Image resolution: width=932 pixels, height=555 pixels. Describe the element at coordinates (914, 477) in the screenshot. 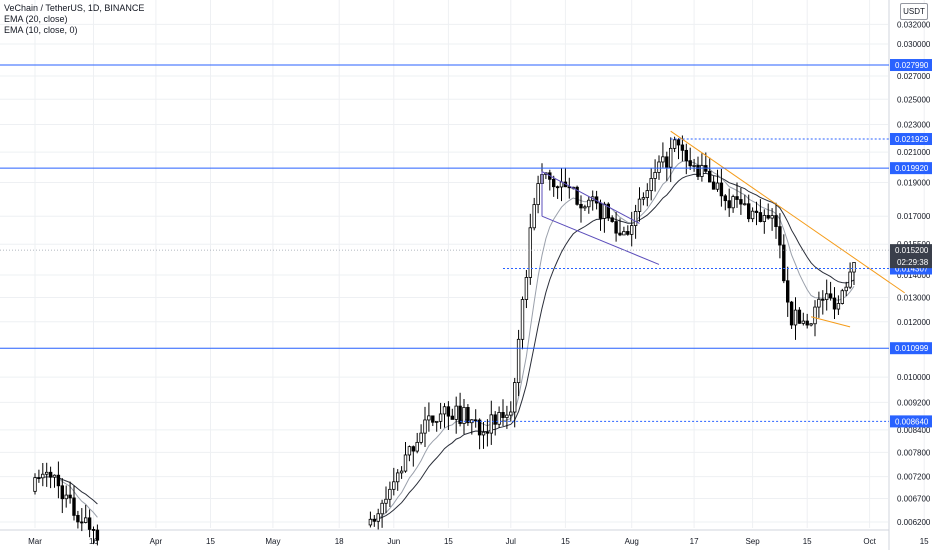

I see `y-tick-label: 0.007200` at that location.